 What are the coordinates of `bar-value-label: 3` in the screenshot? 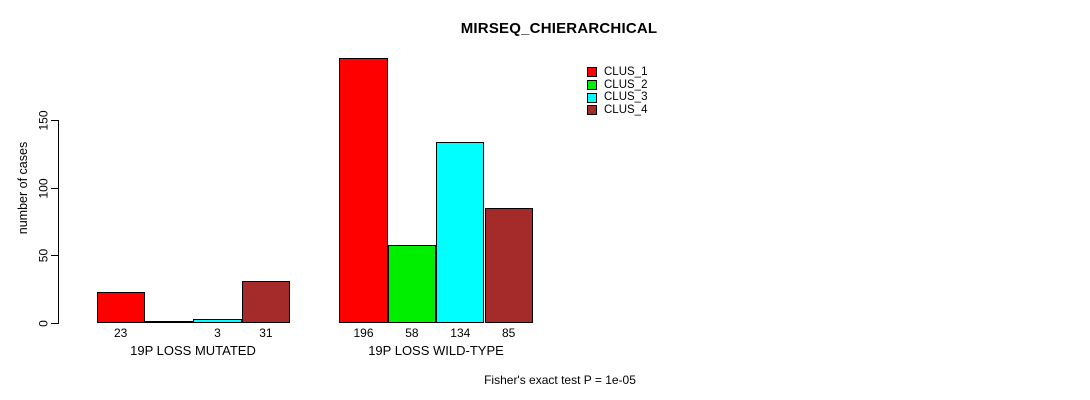 It's located at (217, 333).